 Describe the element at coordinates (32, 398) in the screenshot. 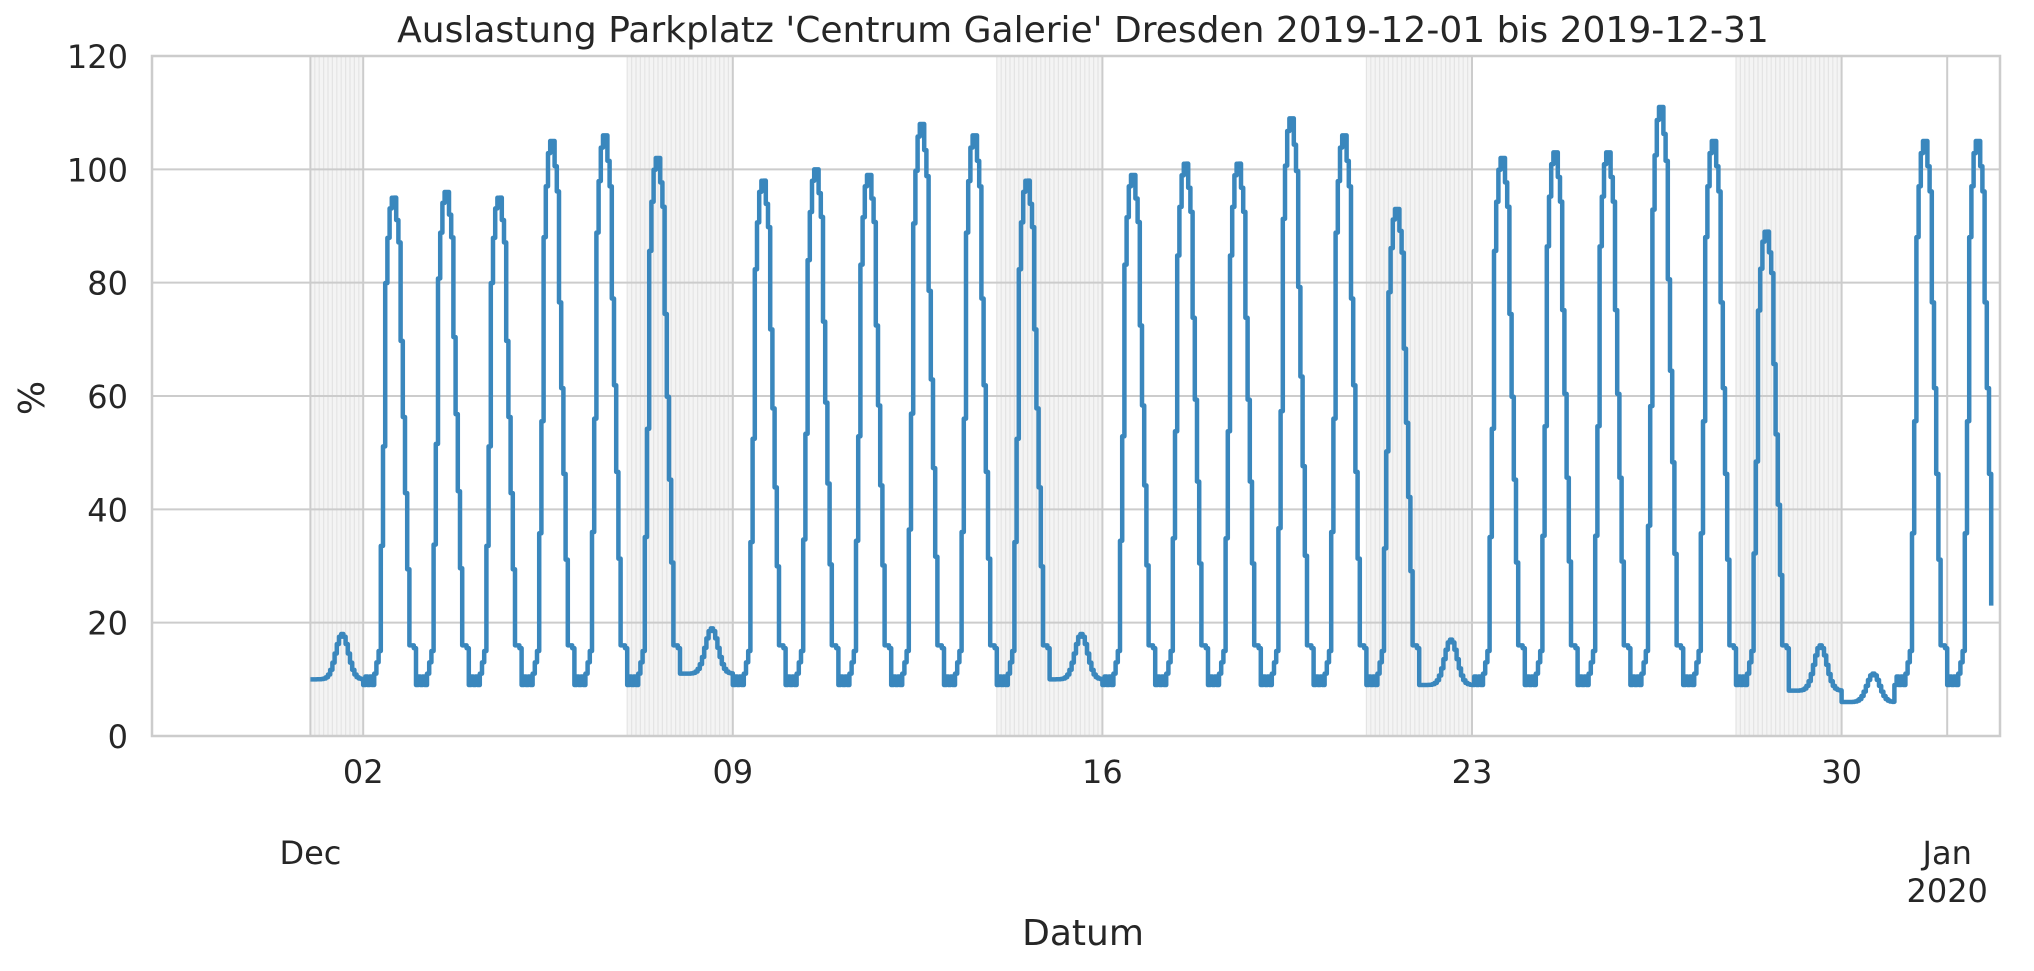

I see `y-axis-label: %` at that location.